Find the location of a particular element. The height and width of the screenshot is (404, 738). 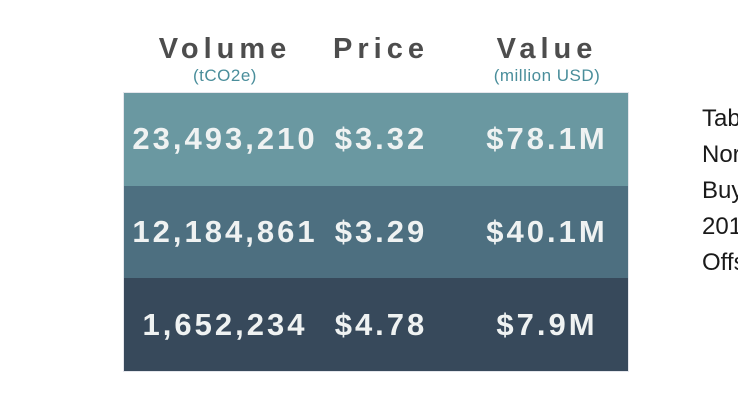

value-cell: $7.9M is located at coordinates (547, 324).